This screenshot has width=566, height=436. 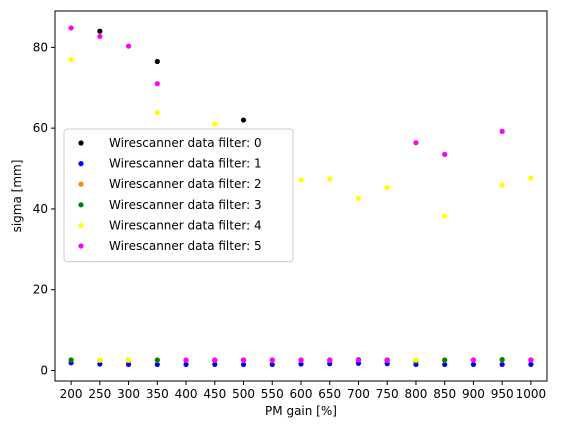 I want to click on legend-entry-label: Wirescanner data filter: 3, so click(x=185, y=205).